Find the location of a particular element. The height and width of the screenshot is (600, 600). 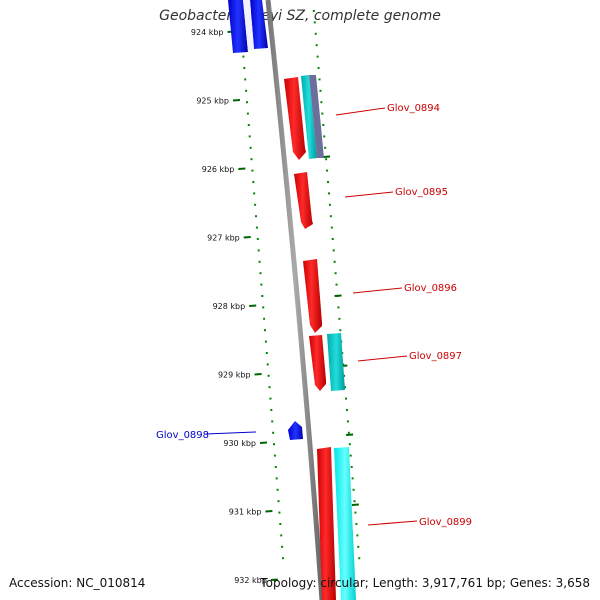

gene-label-glov-0897: Glov_0897 is located at coordinates (435, 356).